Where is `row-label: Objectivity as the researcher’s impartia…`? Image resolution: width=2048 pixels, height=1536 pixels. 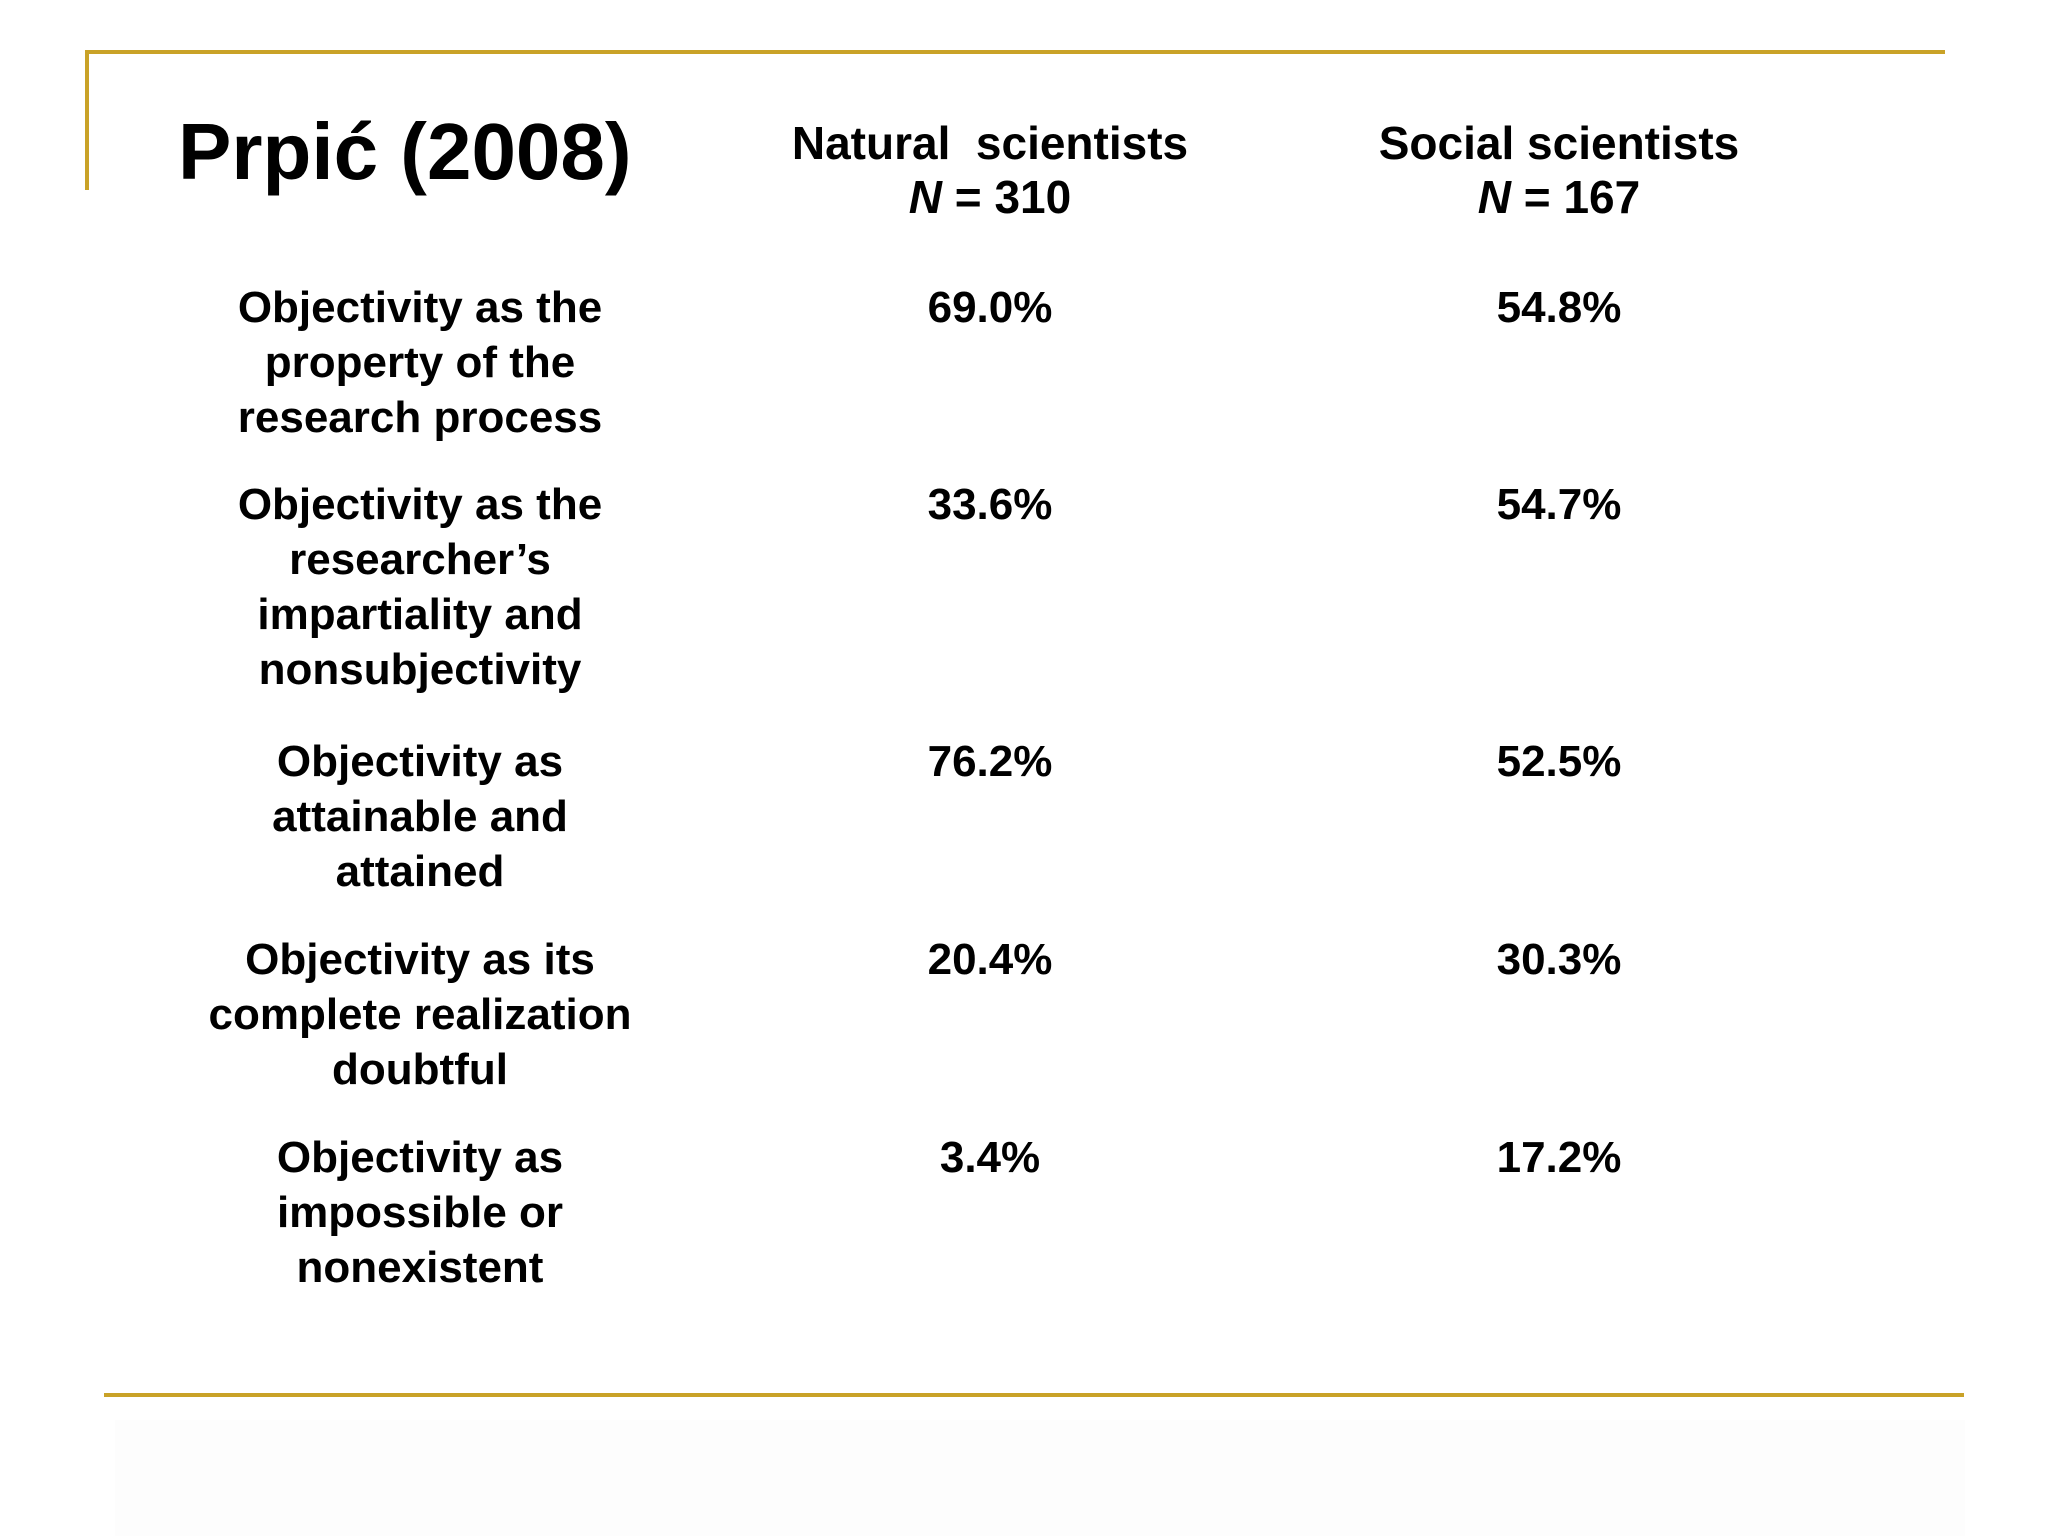
row-label: Objectivity as the researcher’s impartia… is located at coordinates (420, 587).